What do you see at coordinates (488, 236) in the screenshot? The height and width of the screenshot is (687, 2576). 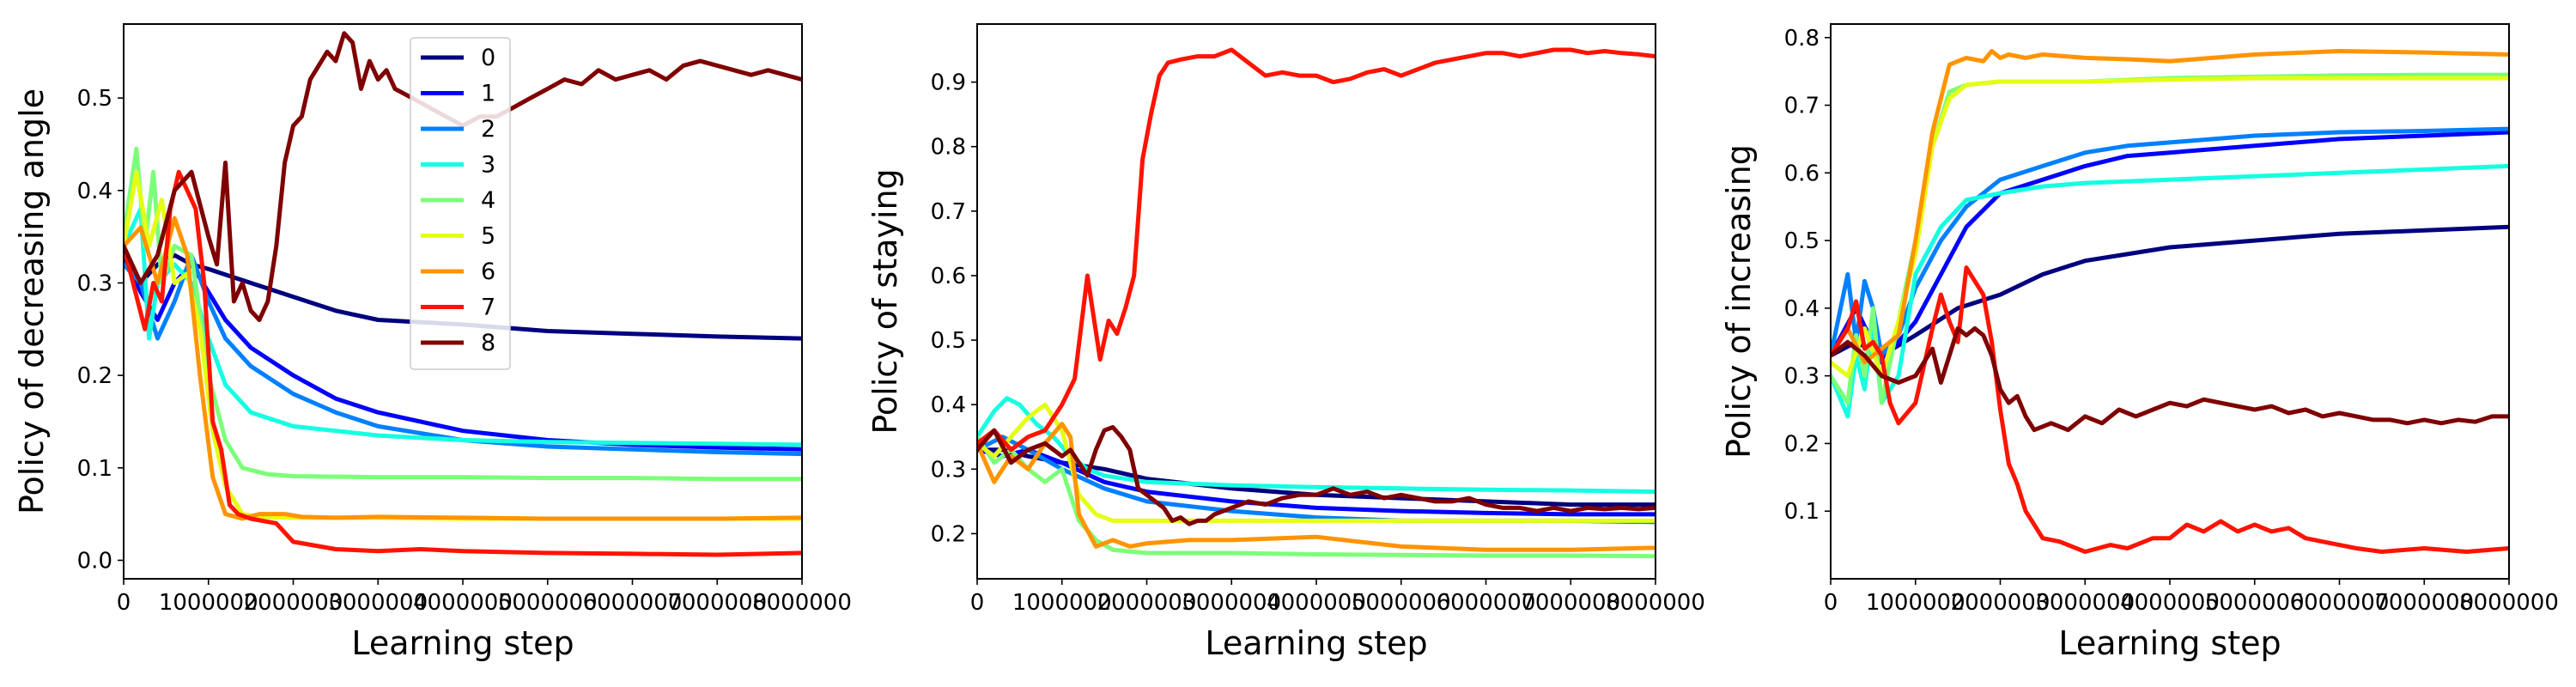 I see `legend-label-5: 5` at bounding box center [488, 236].